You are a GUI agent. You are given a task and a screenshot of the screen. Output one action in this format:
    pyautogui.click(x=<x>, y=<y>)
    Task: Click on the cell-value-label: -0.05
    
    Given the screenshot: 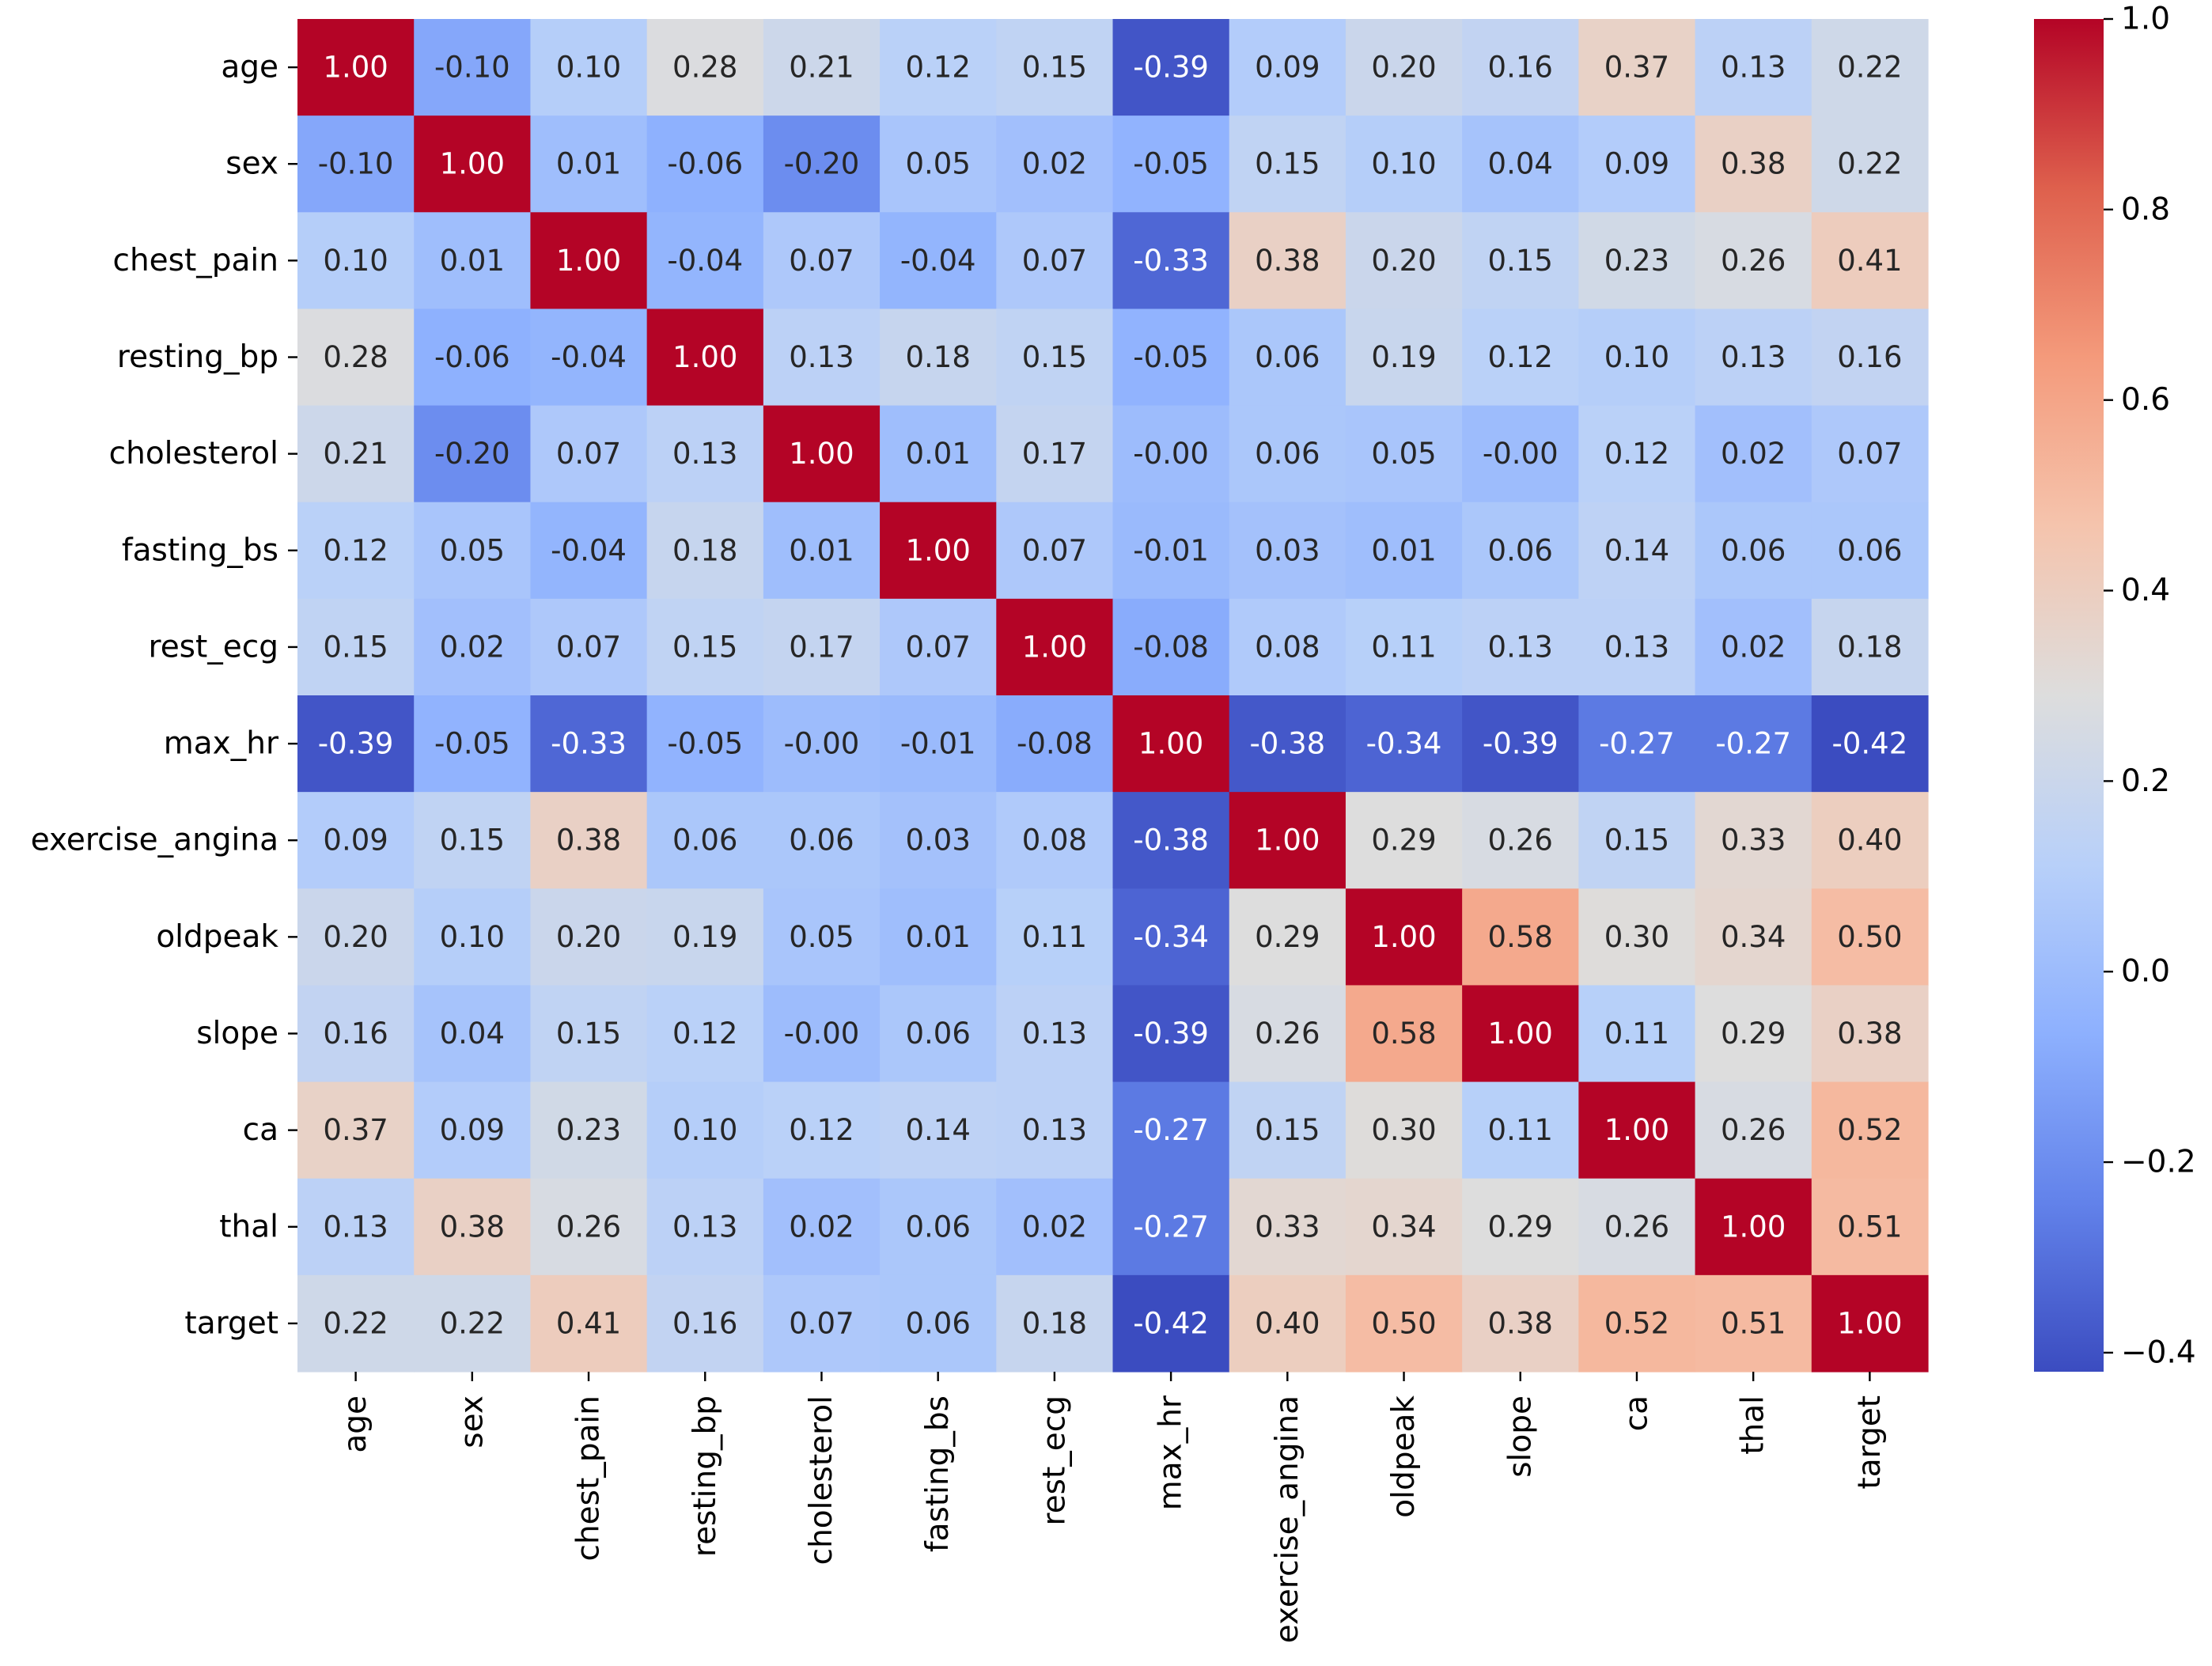 What is the action you would take?
    pyautogui.click(x=705, y=744)
    